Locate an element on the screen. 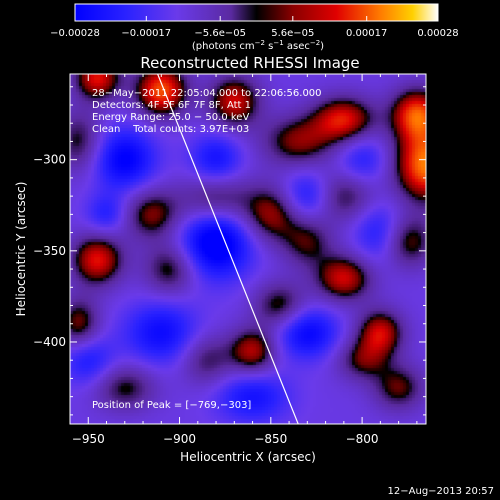 Image resolution: width=500 pixels, height=500 pixels. annotation-energy-range: Energy Range: 25.0 − 50.0 keV is located at coordinates (170, 117).